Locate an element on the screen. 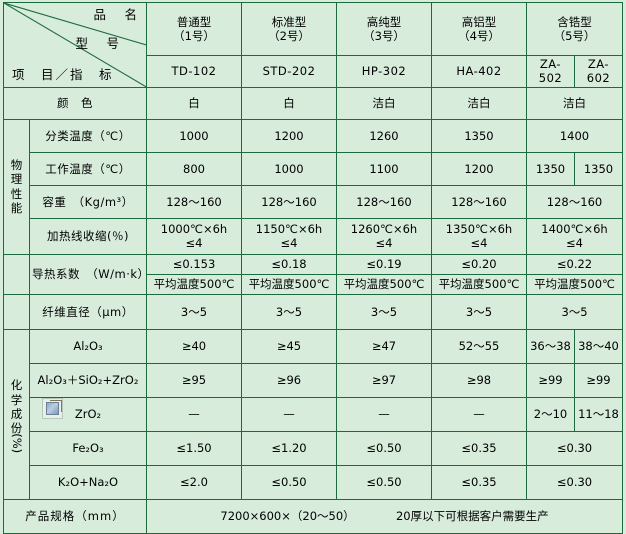  section-label-physical-end is located at coordinates (16, 312).